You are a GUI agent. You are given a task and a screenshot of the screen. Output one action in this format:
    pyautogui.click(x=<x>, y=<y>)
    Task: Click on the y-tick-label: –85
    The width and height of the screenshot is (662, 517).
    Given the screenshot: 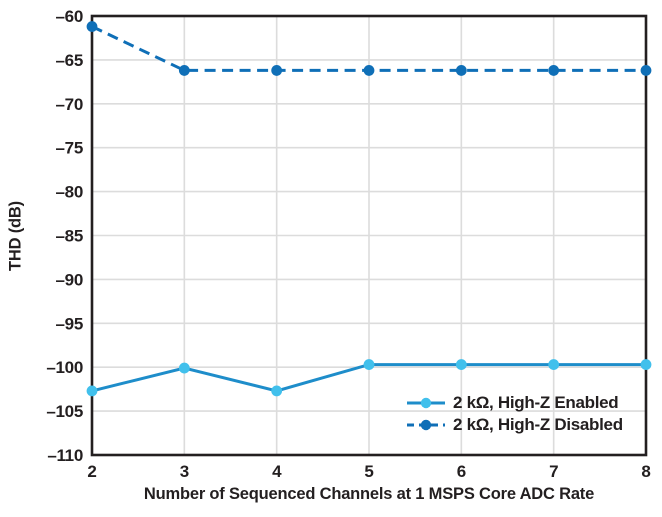 What is the action you would take?
    pyautogui.click(x=69, y=236)
    